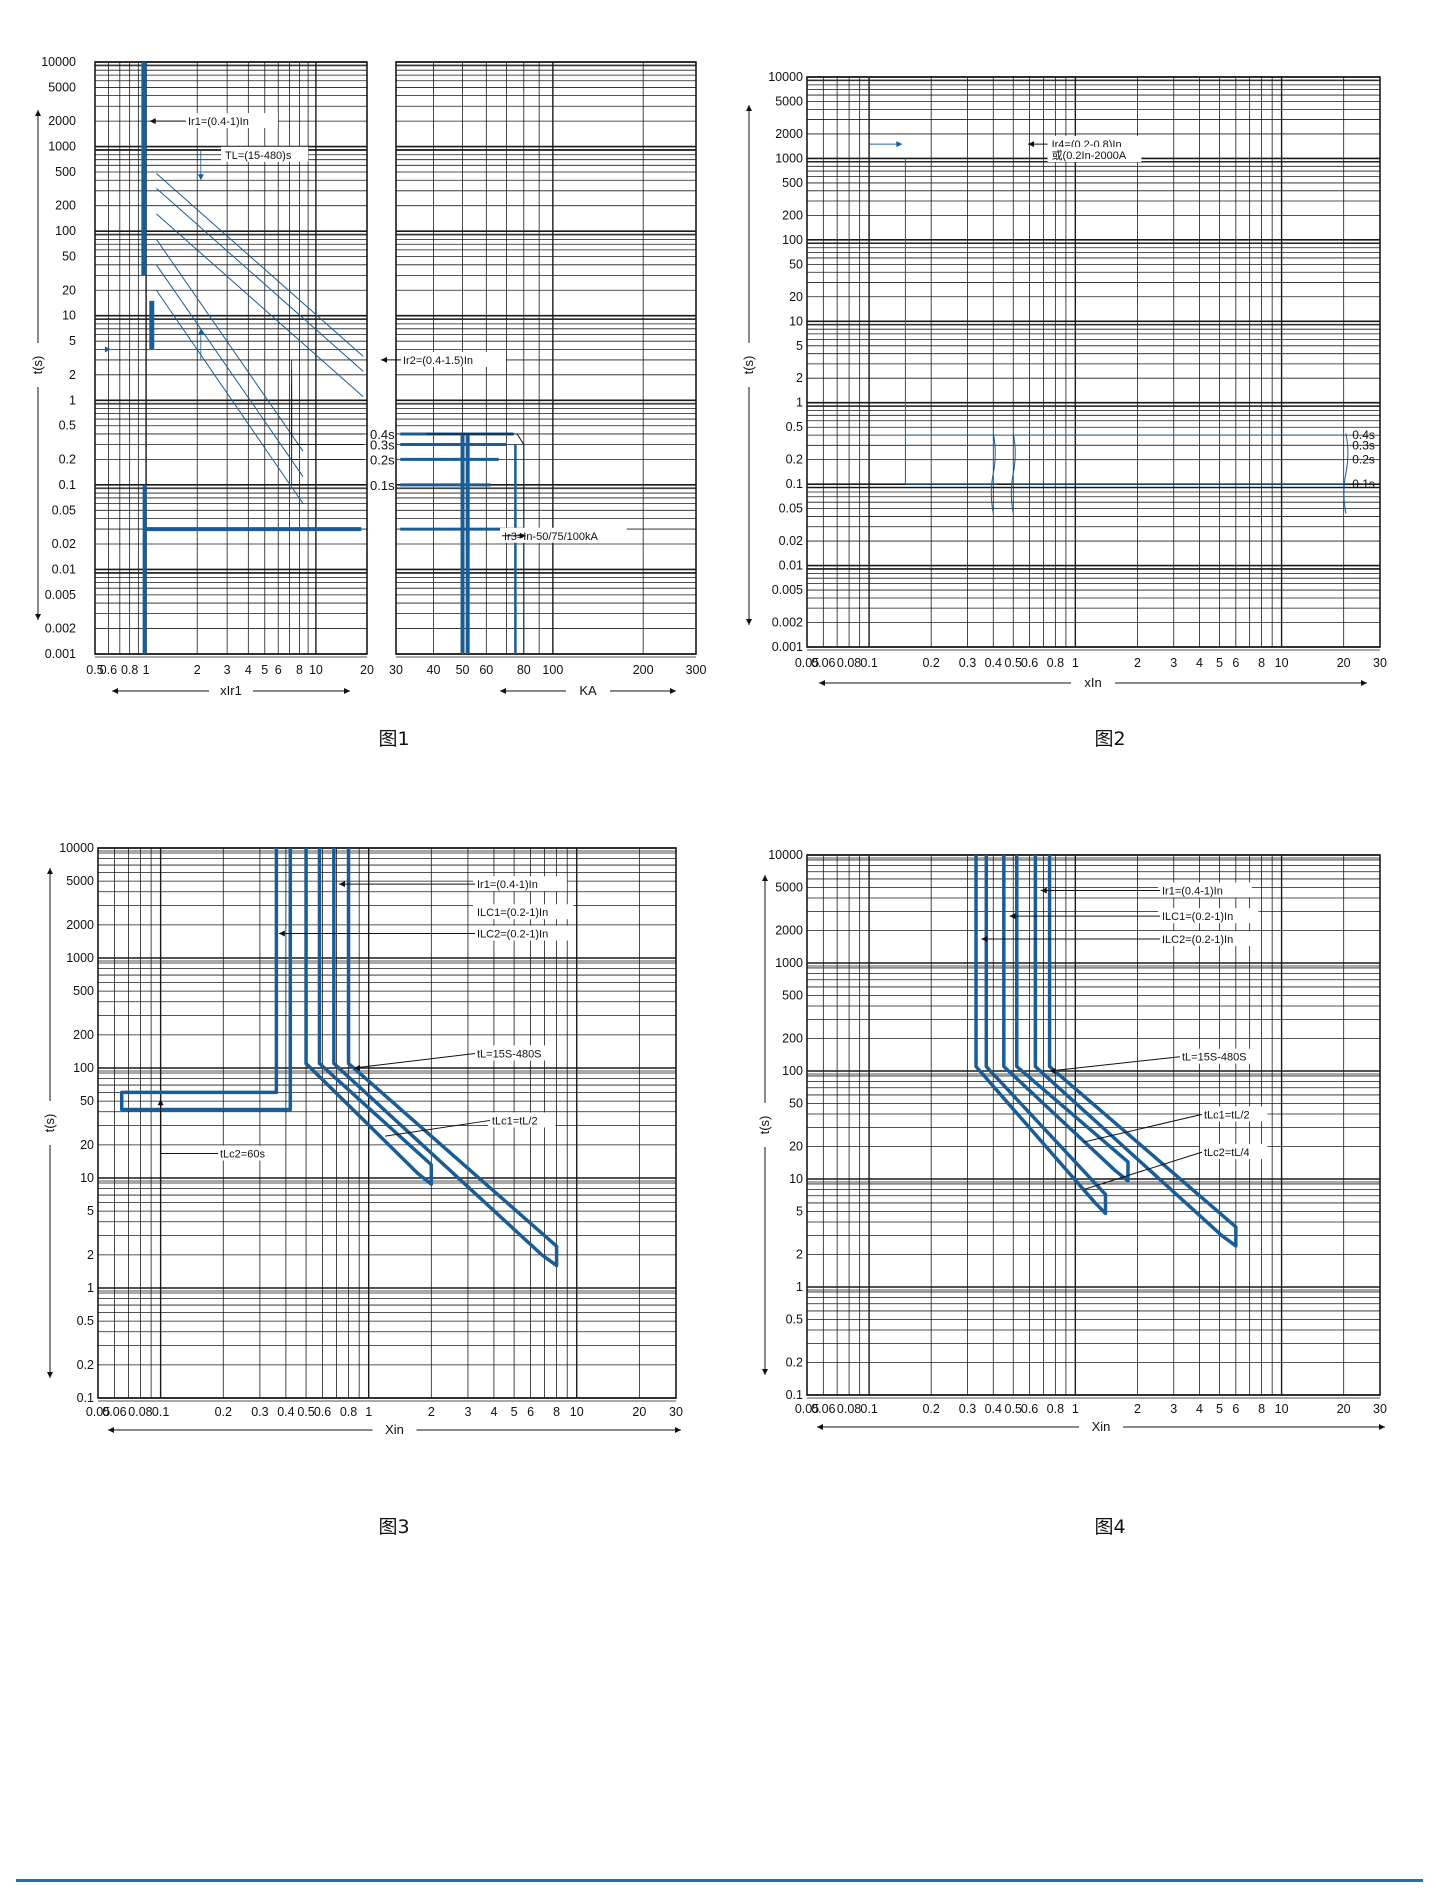  What do you see at coordinates (787, 590) in the screenshot?
I see `fig2-ytick-label: 0.005` at bounding box center [787, 590].